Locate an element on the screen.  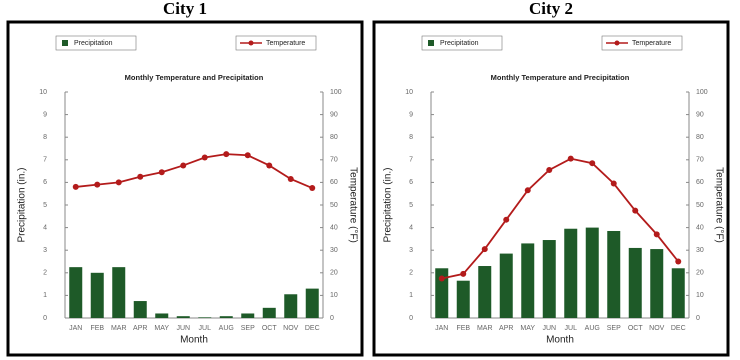
x-axis-label: Month is located at coordinates (560, 340).